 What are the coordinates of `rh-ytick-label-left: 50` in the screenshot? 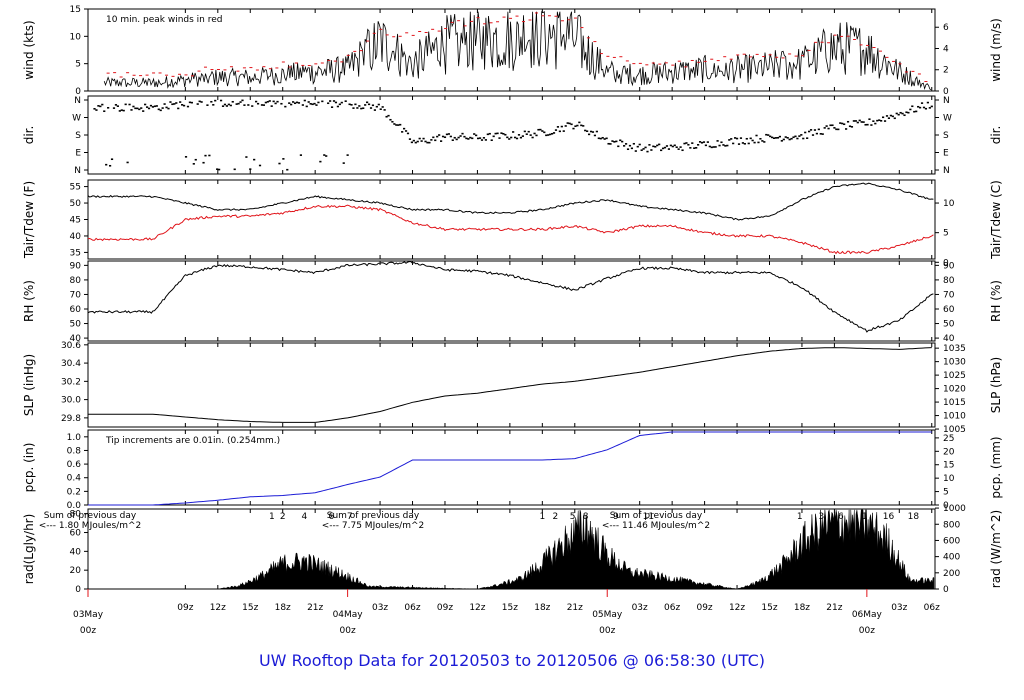 It's located at (76, 325).